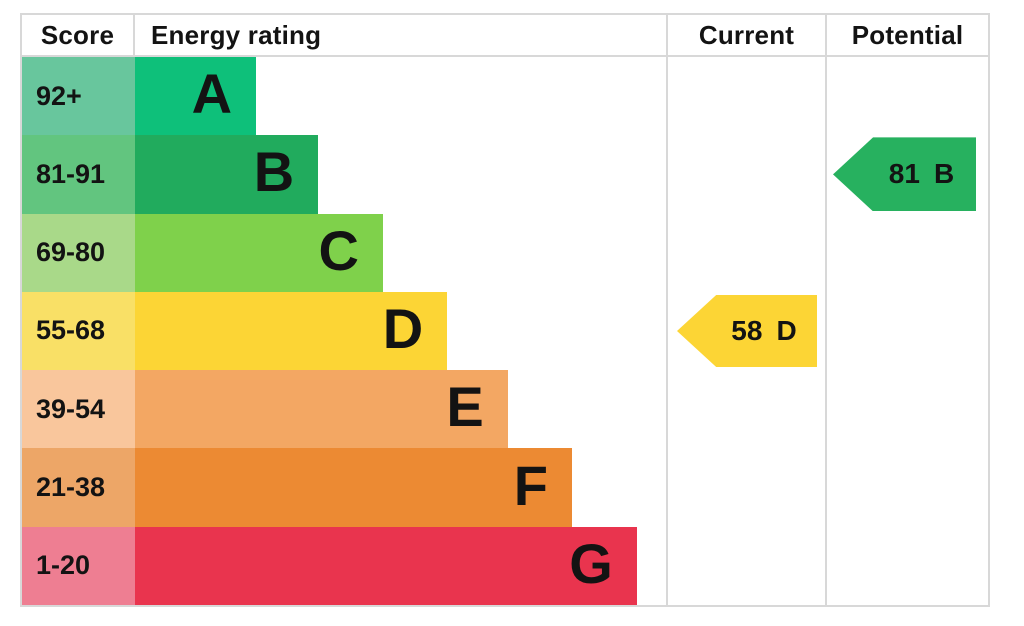 This screenshot has height=626, width=1024. I want to click on rating-band-row: 92+ A, so click(344, 96).